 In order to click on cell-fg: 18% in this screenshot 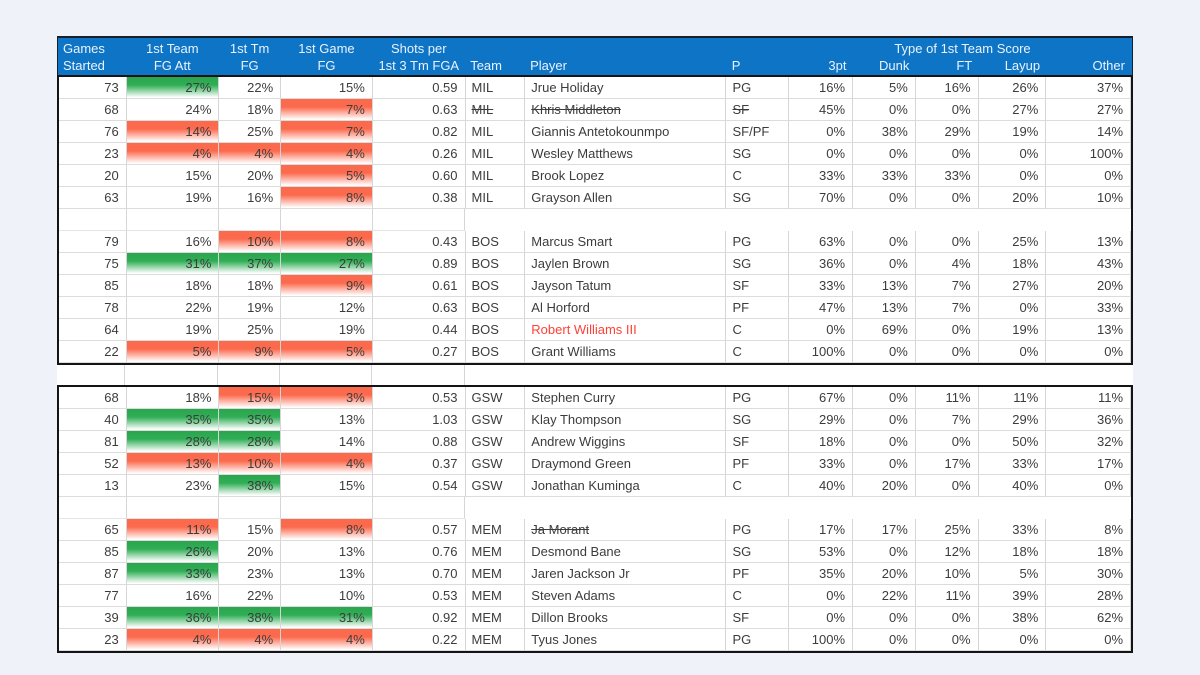, I will do `click(250, 286)`.